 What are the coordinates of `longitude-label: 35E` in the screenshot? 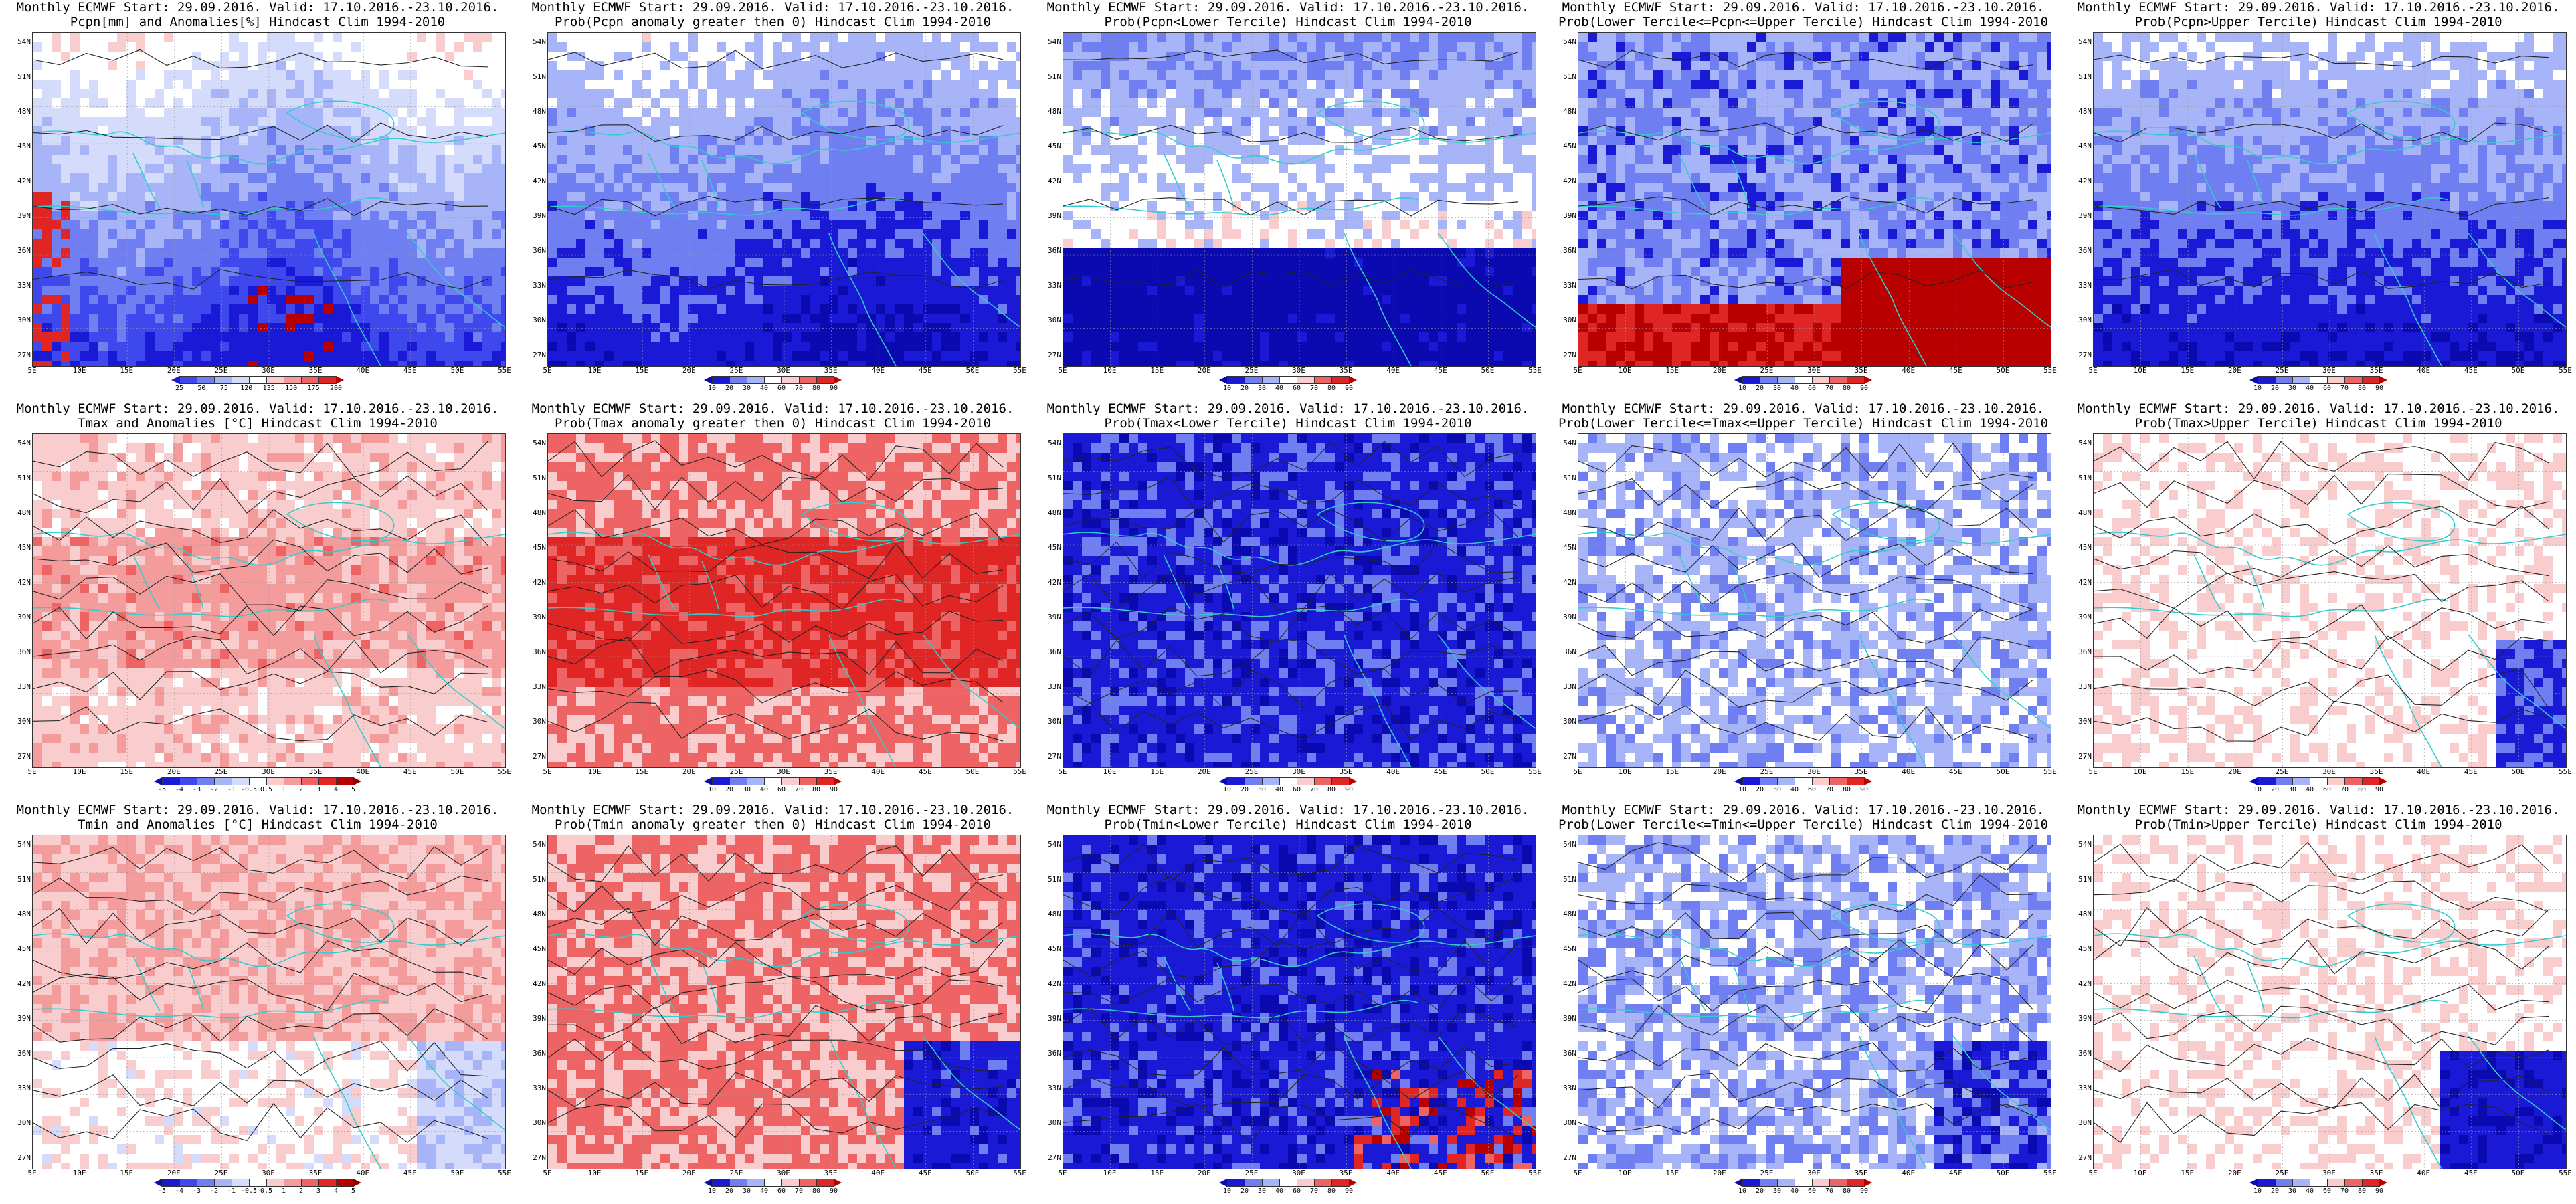 It's located at (315, 1173).